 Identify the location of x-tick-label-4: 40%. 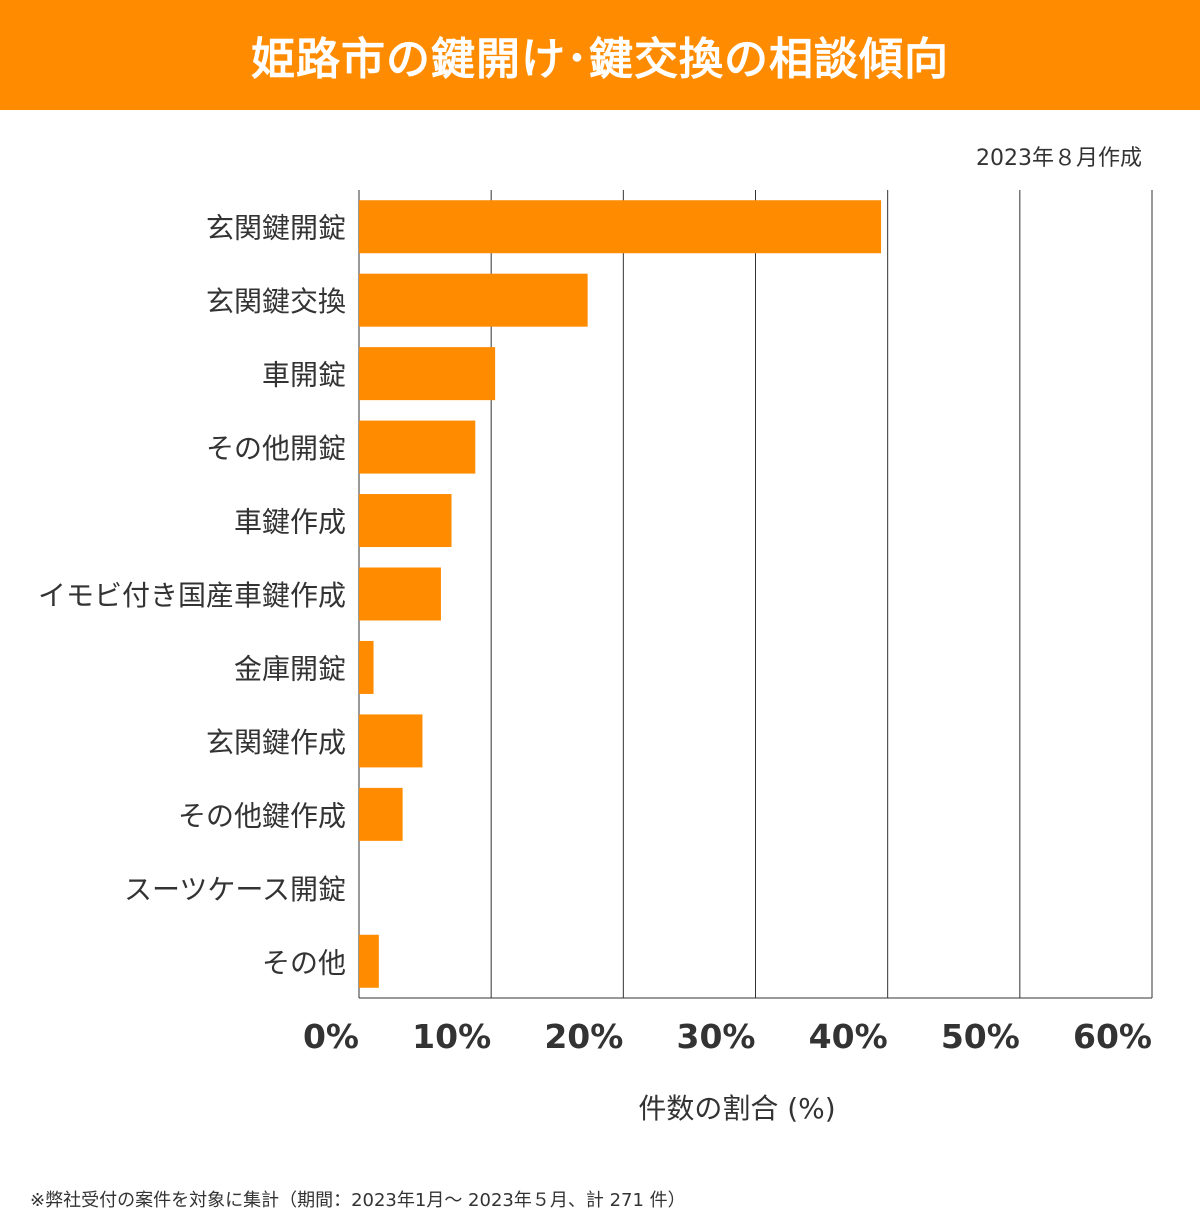
(848, 1036).